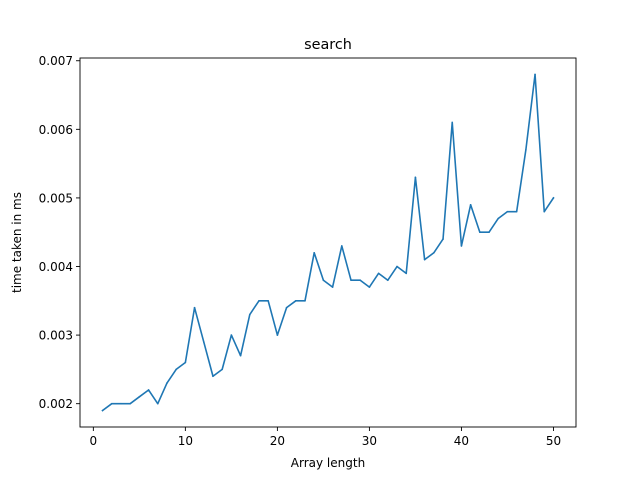 This screenshot has height=480, width=640. Describe the element at coordinates (461, 441) in the screenshot. I see `x-tick-label: 40` at that location.